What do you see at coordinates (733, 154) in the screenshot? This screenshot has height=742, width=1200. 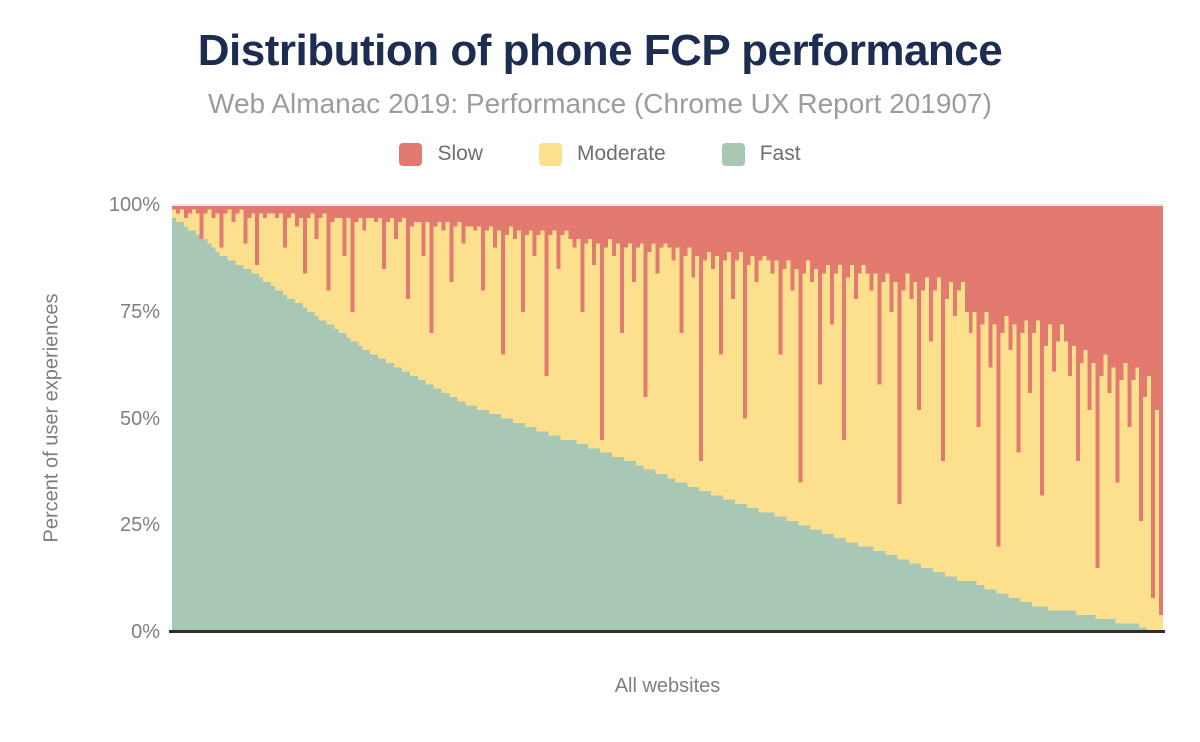 I see `fast-color-swatch-icon` at bounding box center [733, 154].